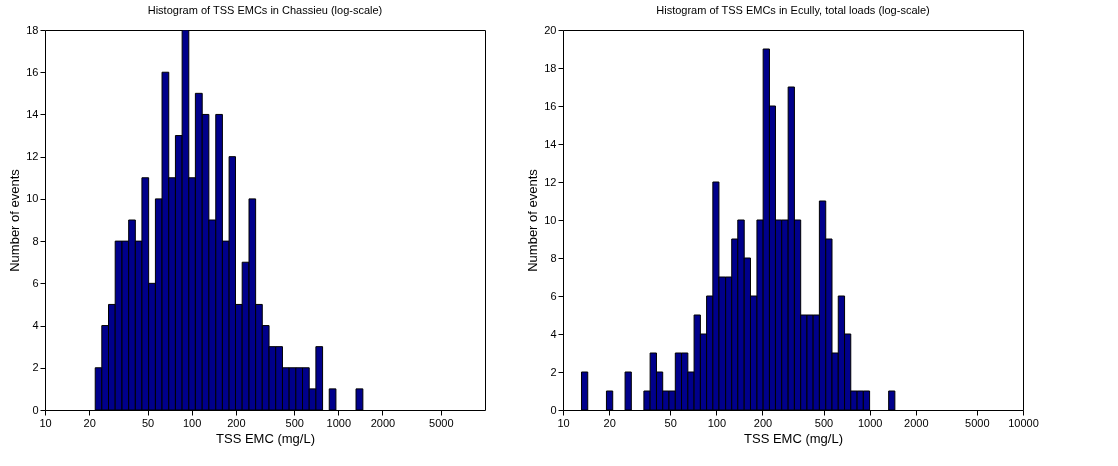 The image size is (1118, 466). I want to click on chart-title: Histogram of TSS EMCs in Ecully, total loads (log-scale), so click(793, 10).